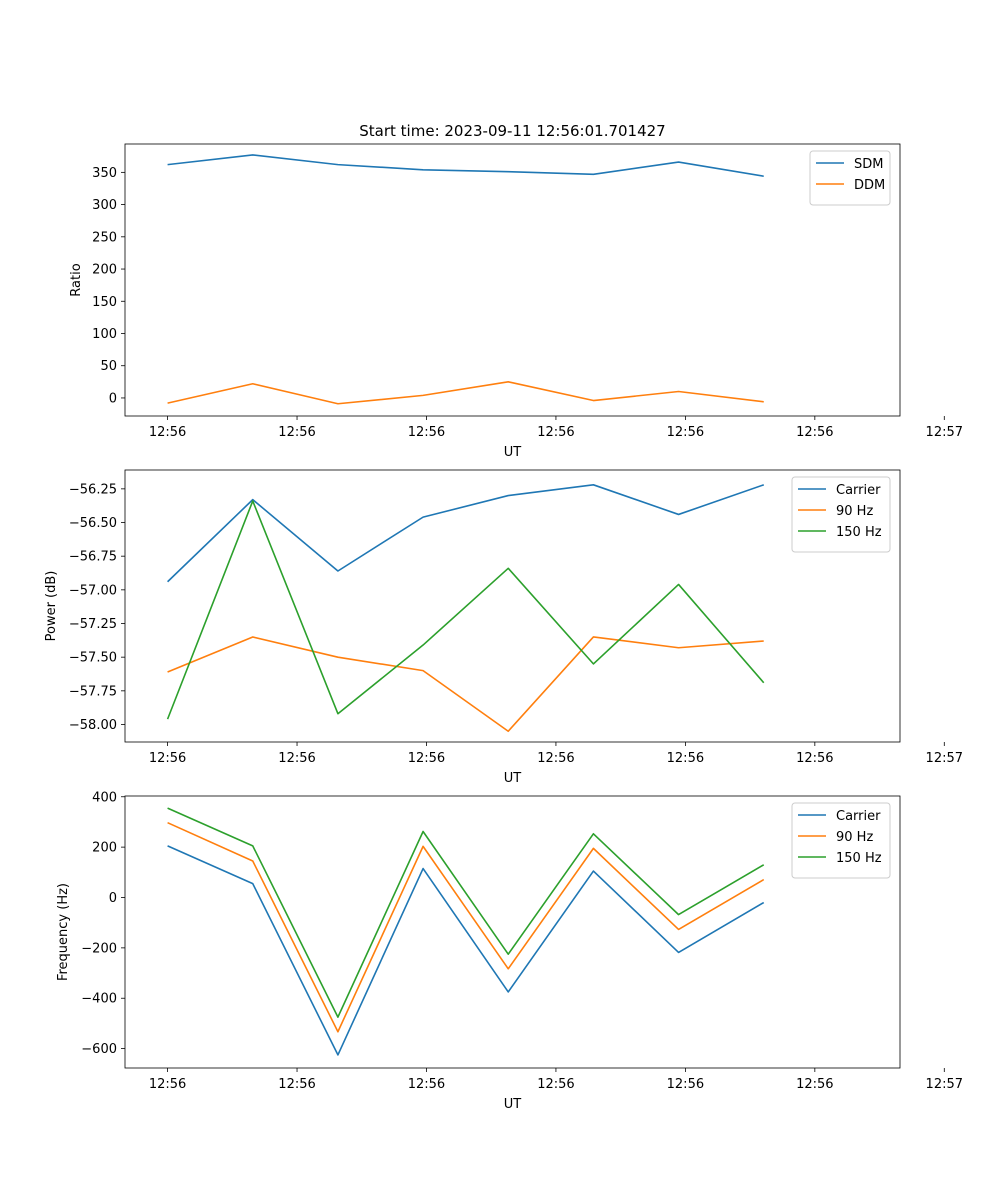  What do you see at coordinates (104, 797) in the screenshot?
I see `y-tick-label: 400` at bounding box center [104, 797].